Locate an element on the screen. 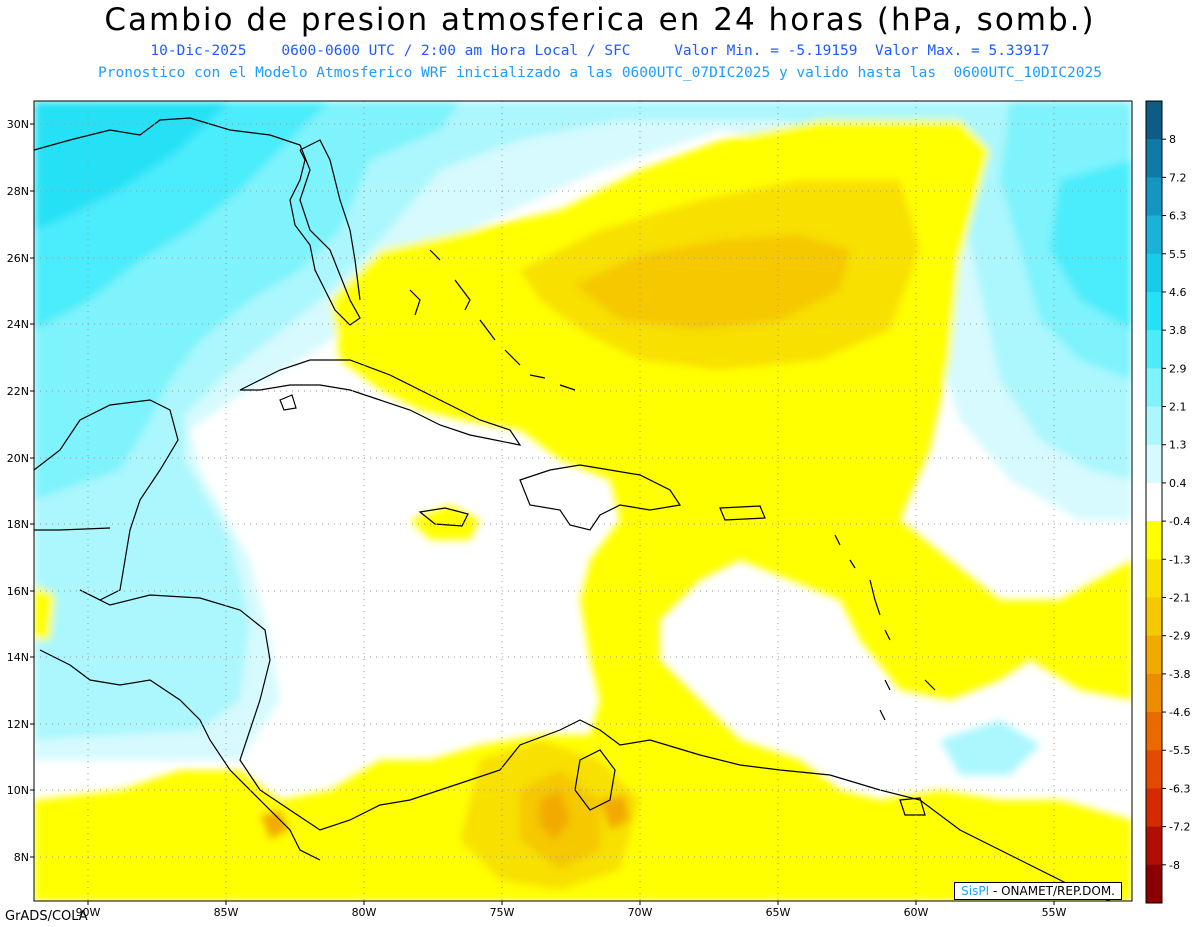 This screenshot has width=1200, height=927. lesser-antilles is located at coordinates (885, 627).